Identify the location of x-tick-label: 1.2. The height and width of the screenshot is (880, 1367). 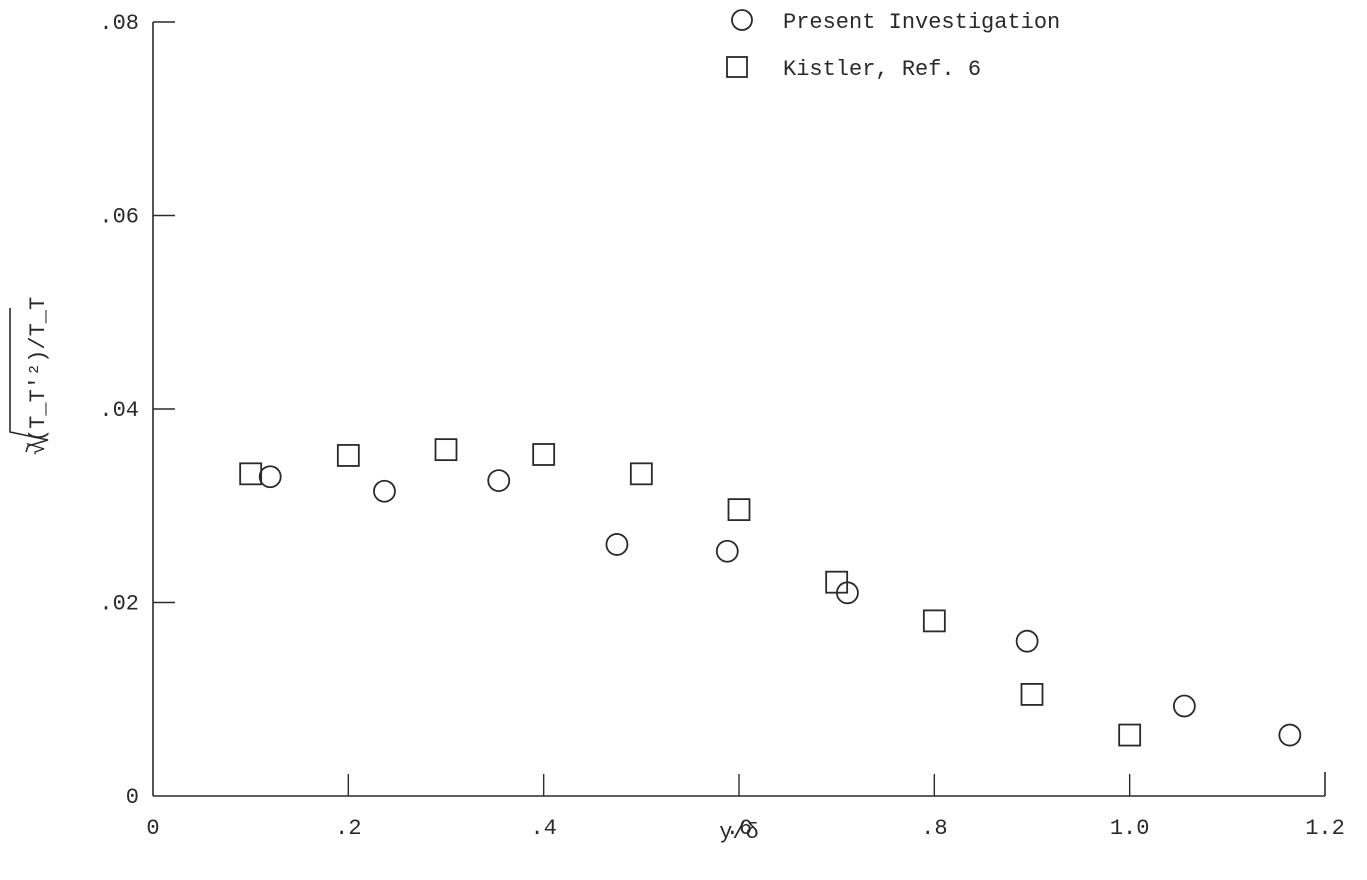
(1325, 828).